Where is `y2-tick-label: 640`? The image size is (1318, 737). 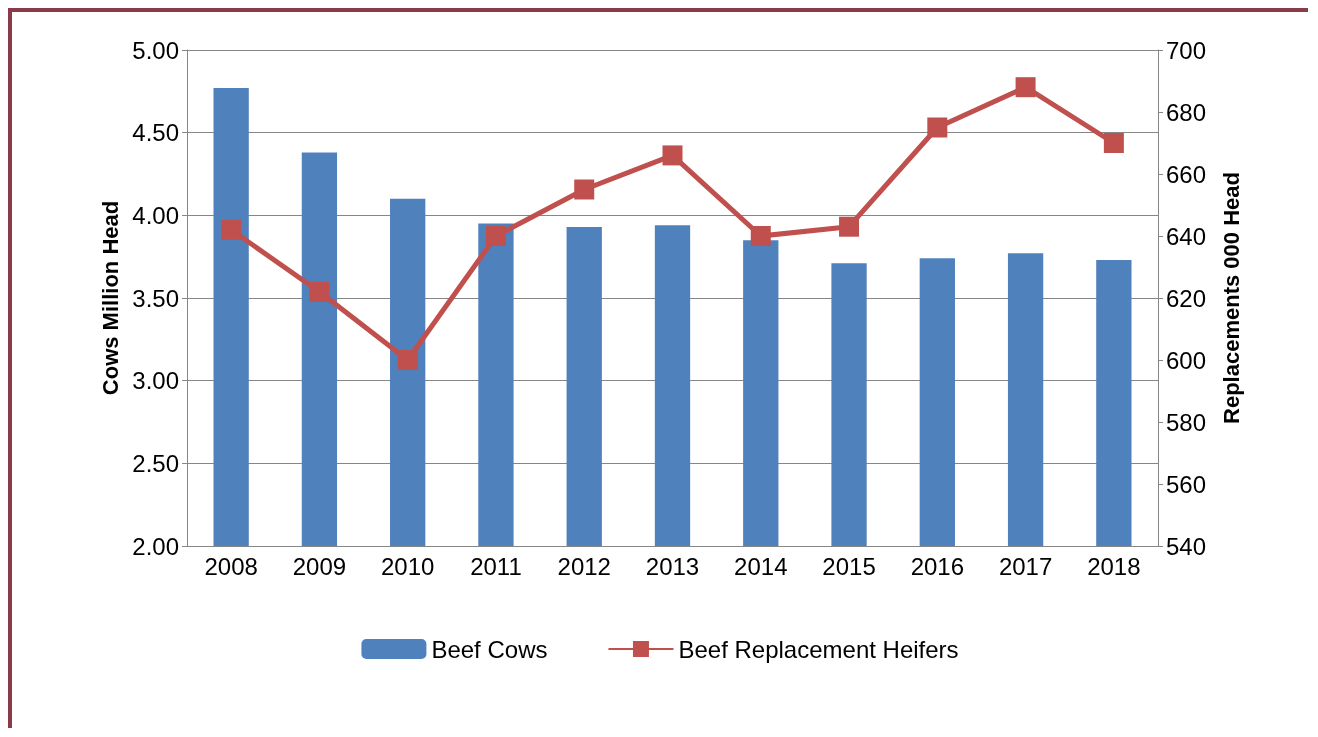
y2-tick-label: 640 is located at coordinates (1186, 236).